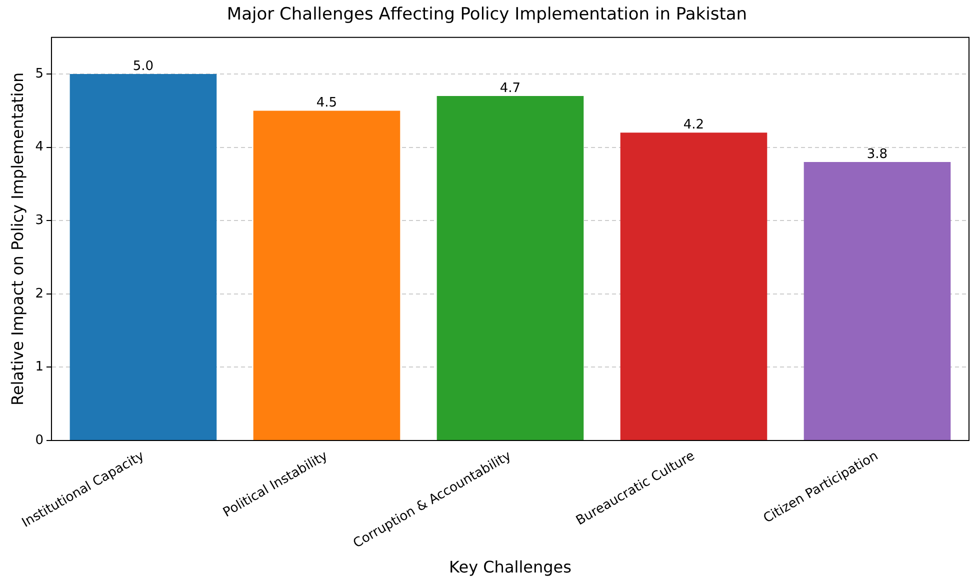 Image resolution: width=971 pixels, height=584 pixels. Describe the element at coordinates (39, 220) in the screenshot. I see `y-tick-label: 3` at that location.